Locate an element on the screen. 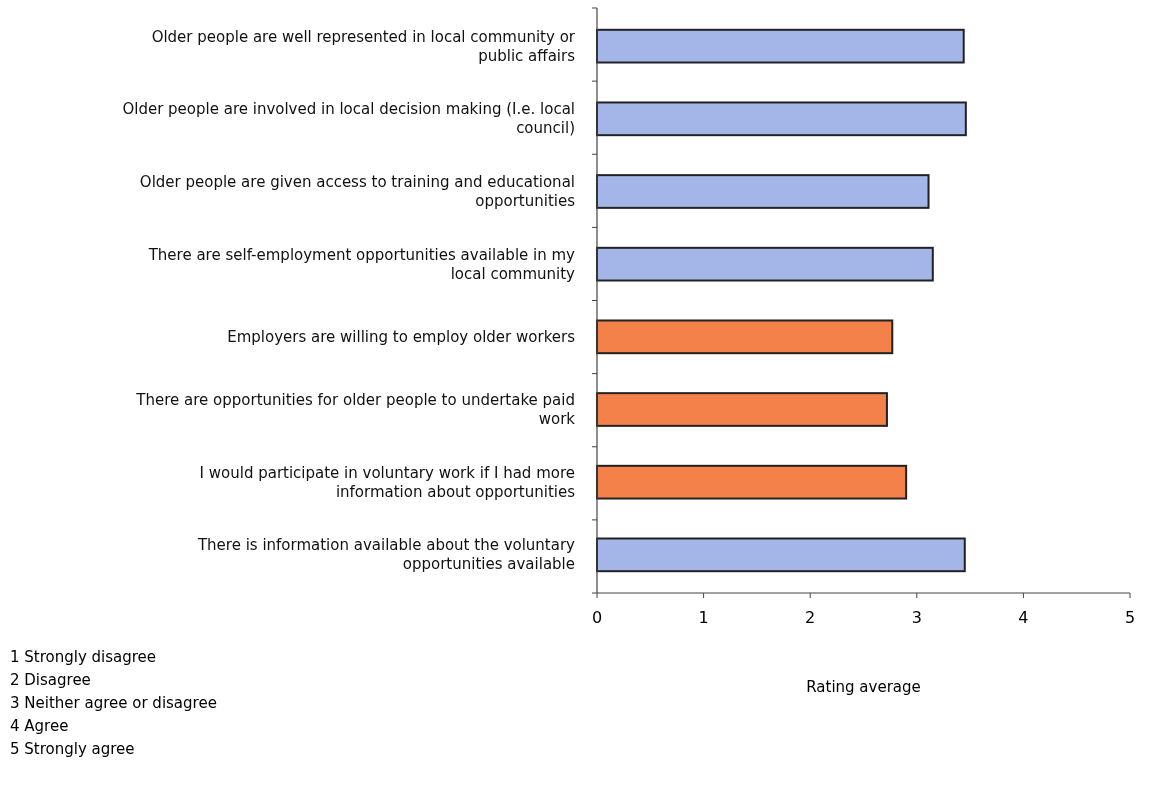 The image size is (1152, 796). text: 4 Agree is located at coordinates (39, 726).